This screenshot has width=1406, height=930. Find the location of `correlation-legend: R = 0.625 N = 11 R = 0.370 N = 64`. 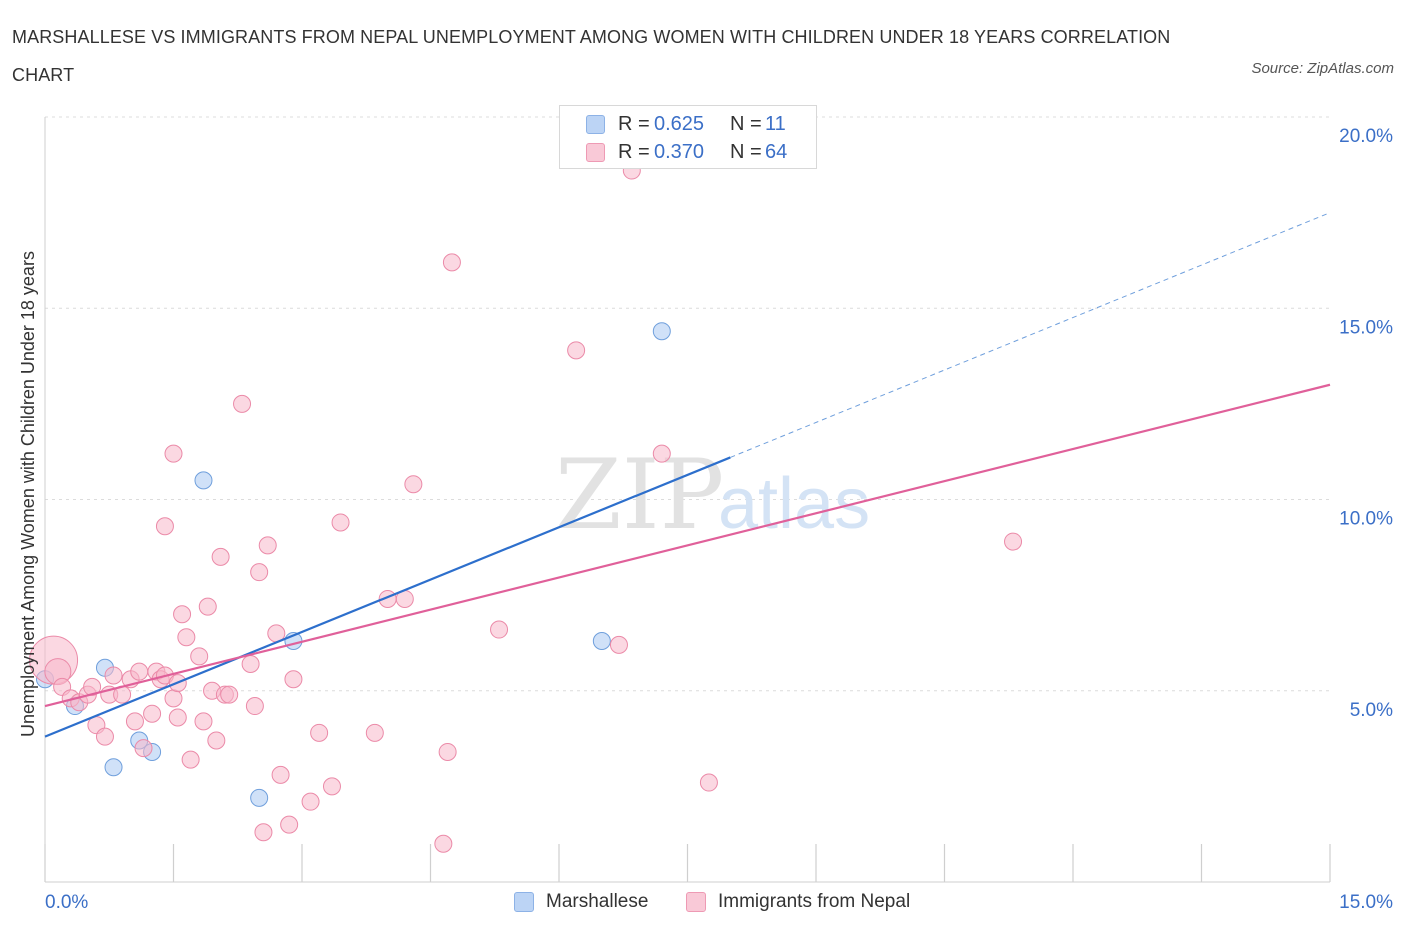

correlation-legend: R = 0.625 N = 11 R = 0.370 N = 64 is located at coordinates (688, 137).